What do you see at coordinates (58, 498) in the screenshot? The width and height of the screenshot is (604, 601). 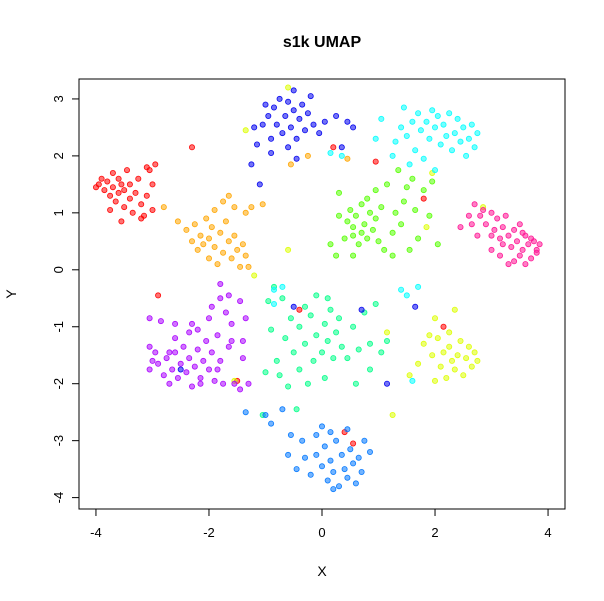 I see `y-tick-label: -4` at bounding box center [58, 498].